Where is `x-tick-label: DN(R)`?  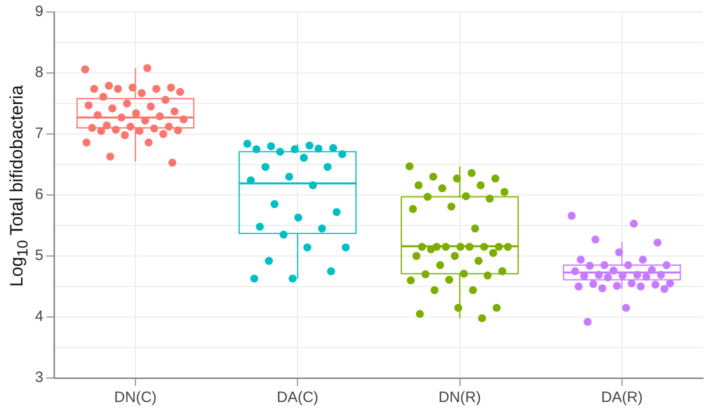 x-tick-label: DN(R) is located at coordinates (460, 397).